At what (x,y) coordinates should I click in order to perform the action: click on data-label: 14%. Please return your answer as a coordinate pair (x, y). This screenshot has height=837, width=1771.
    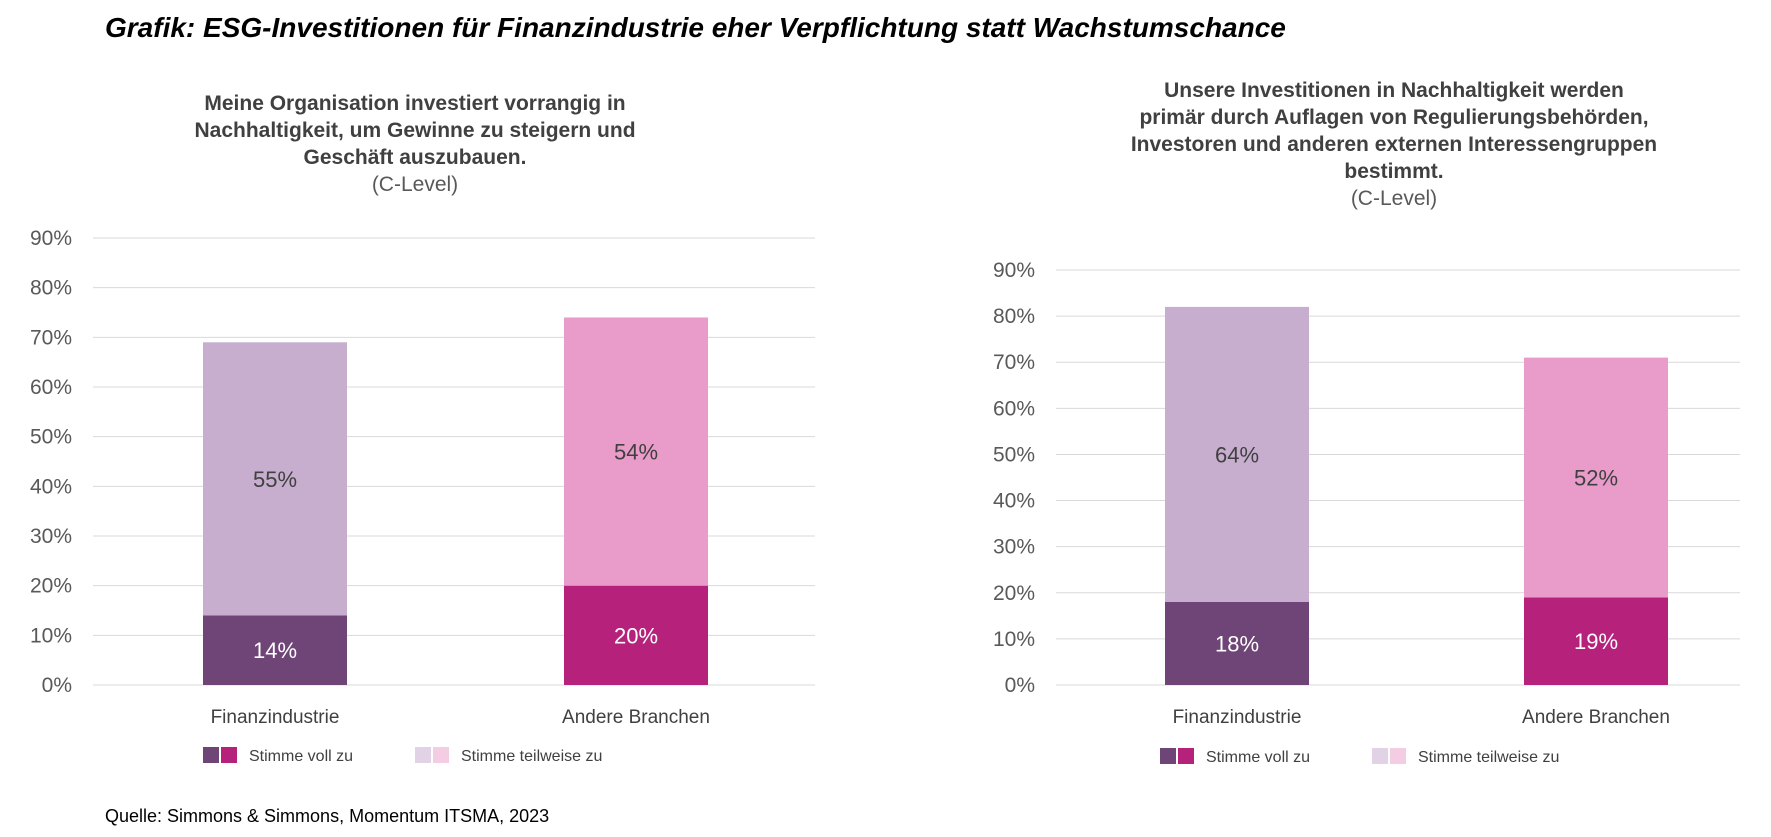
    Looking at the image, I should click on (275, 650).